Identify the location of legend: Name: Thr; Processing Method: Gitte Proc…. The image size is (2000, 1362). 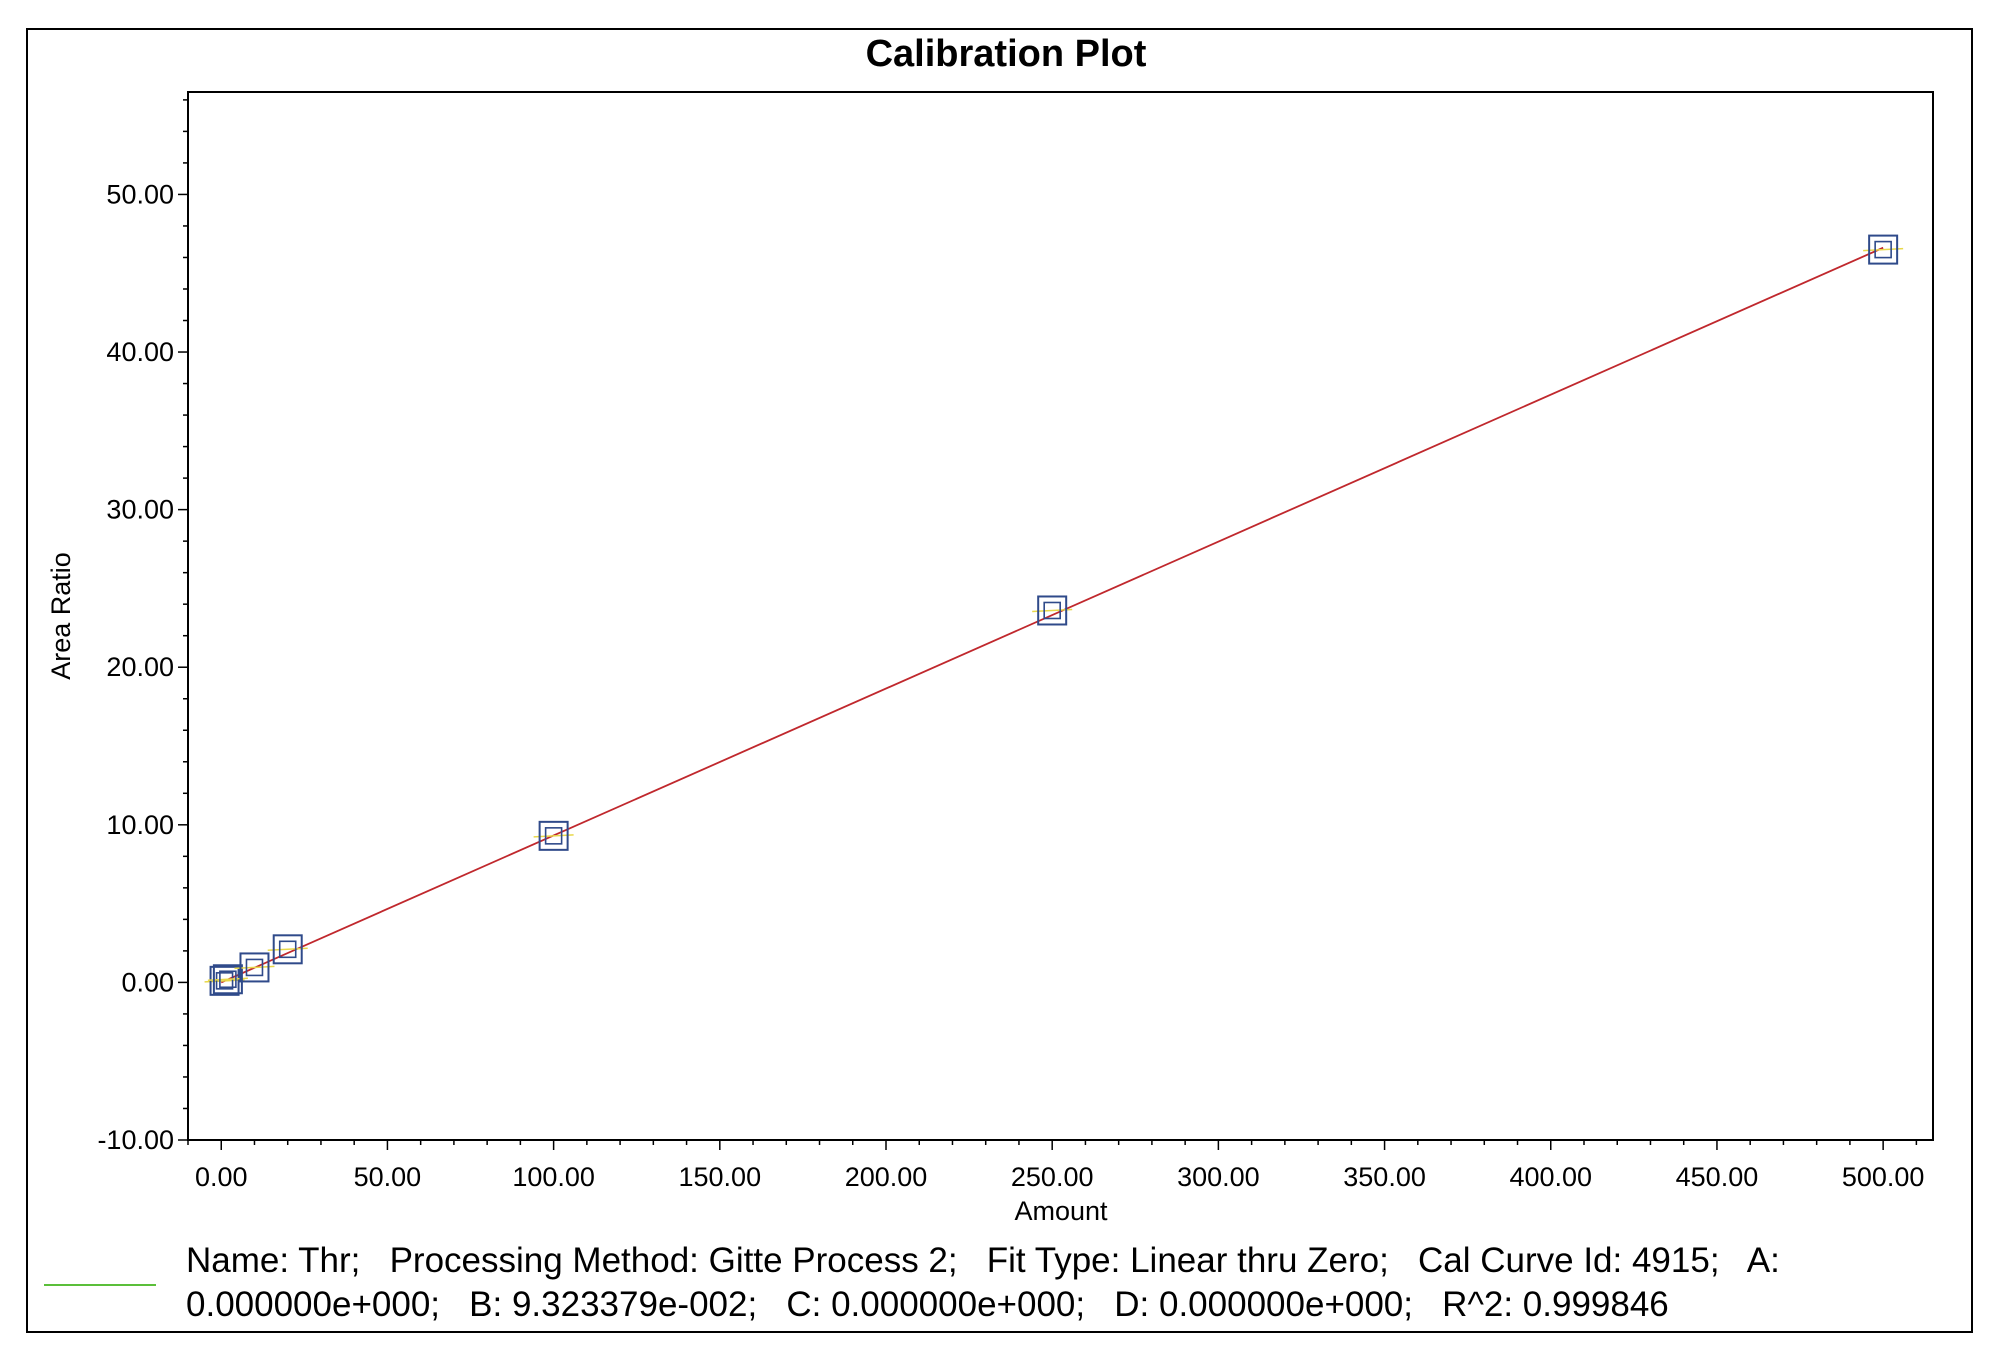
(1004, 1286).